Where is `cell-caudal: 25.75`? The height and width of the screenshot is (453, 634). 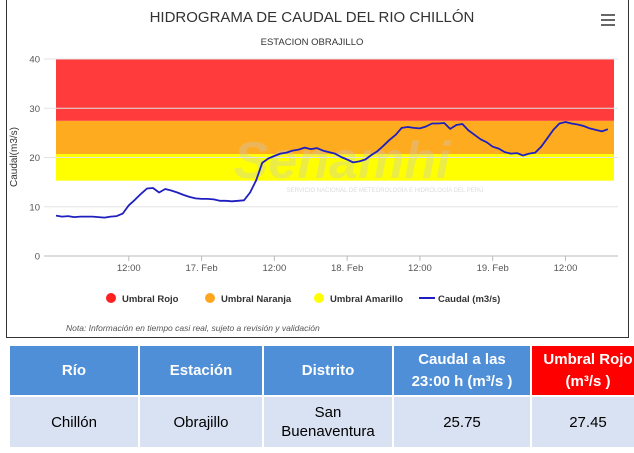
cell-caudal: 25.75 is located at coordinates (462, 422).